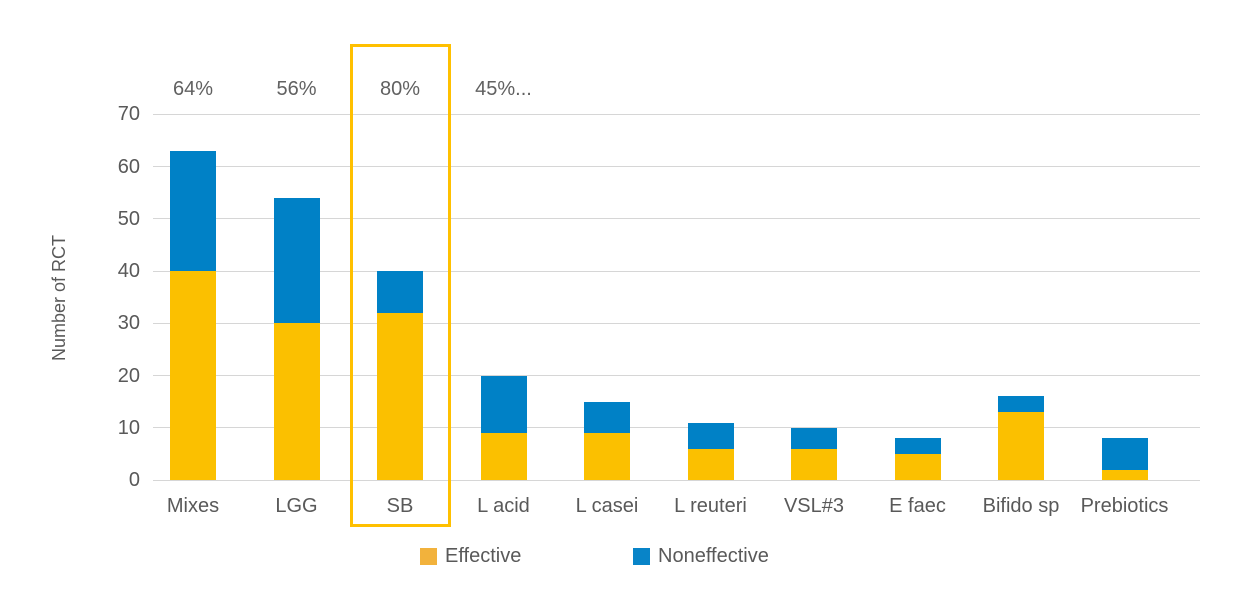  I want to click on highlight-box-sb, so click(400, 285).